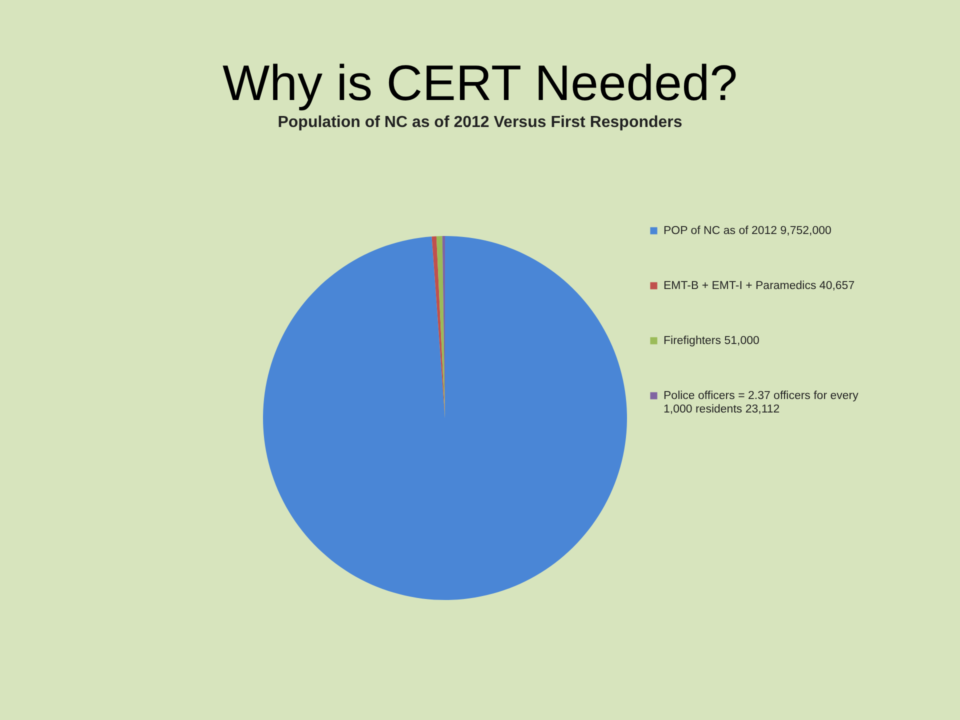 The image size is (960, 720). I want to click on legend-label: EMT-B + EMT-I + Paramedics 40,657, so click(759, 286).